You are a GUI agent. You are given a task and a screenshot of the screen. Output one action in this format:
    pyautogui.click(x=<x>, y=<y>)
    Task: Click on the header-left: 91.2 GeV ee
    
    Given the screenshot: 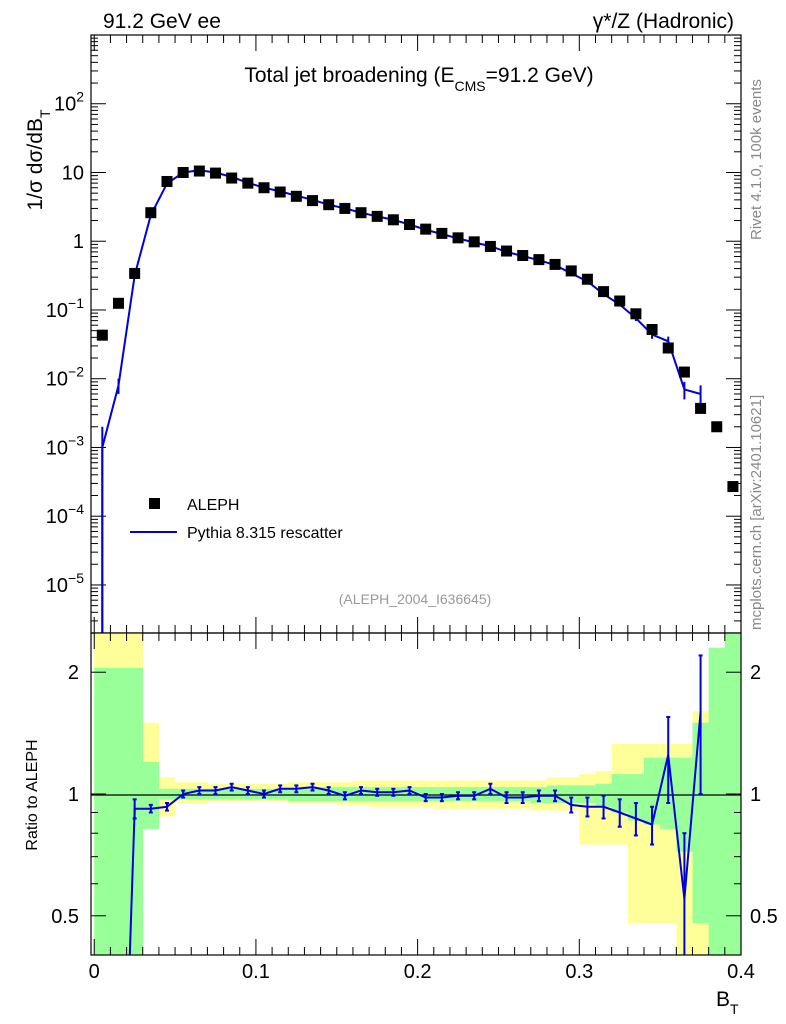 What is the action you would take?
    pyautogui.click(x=162, y=21)
    